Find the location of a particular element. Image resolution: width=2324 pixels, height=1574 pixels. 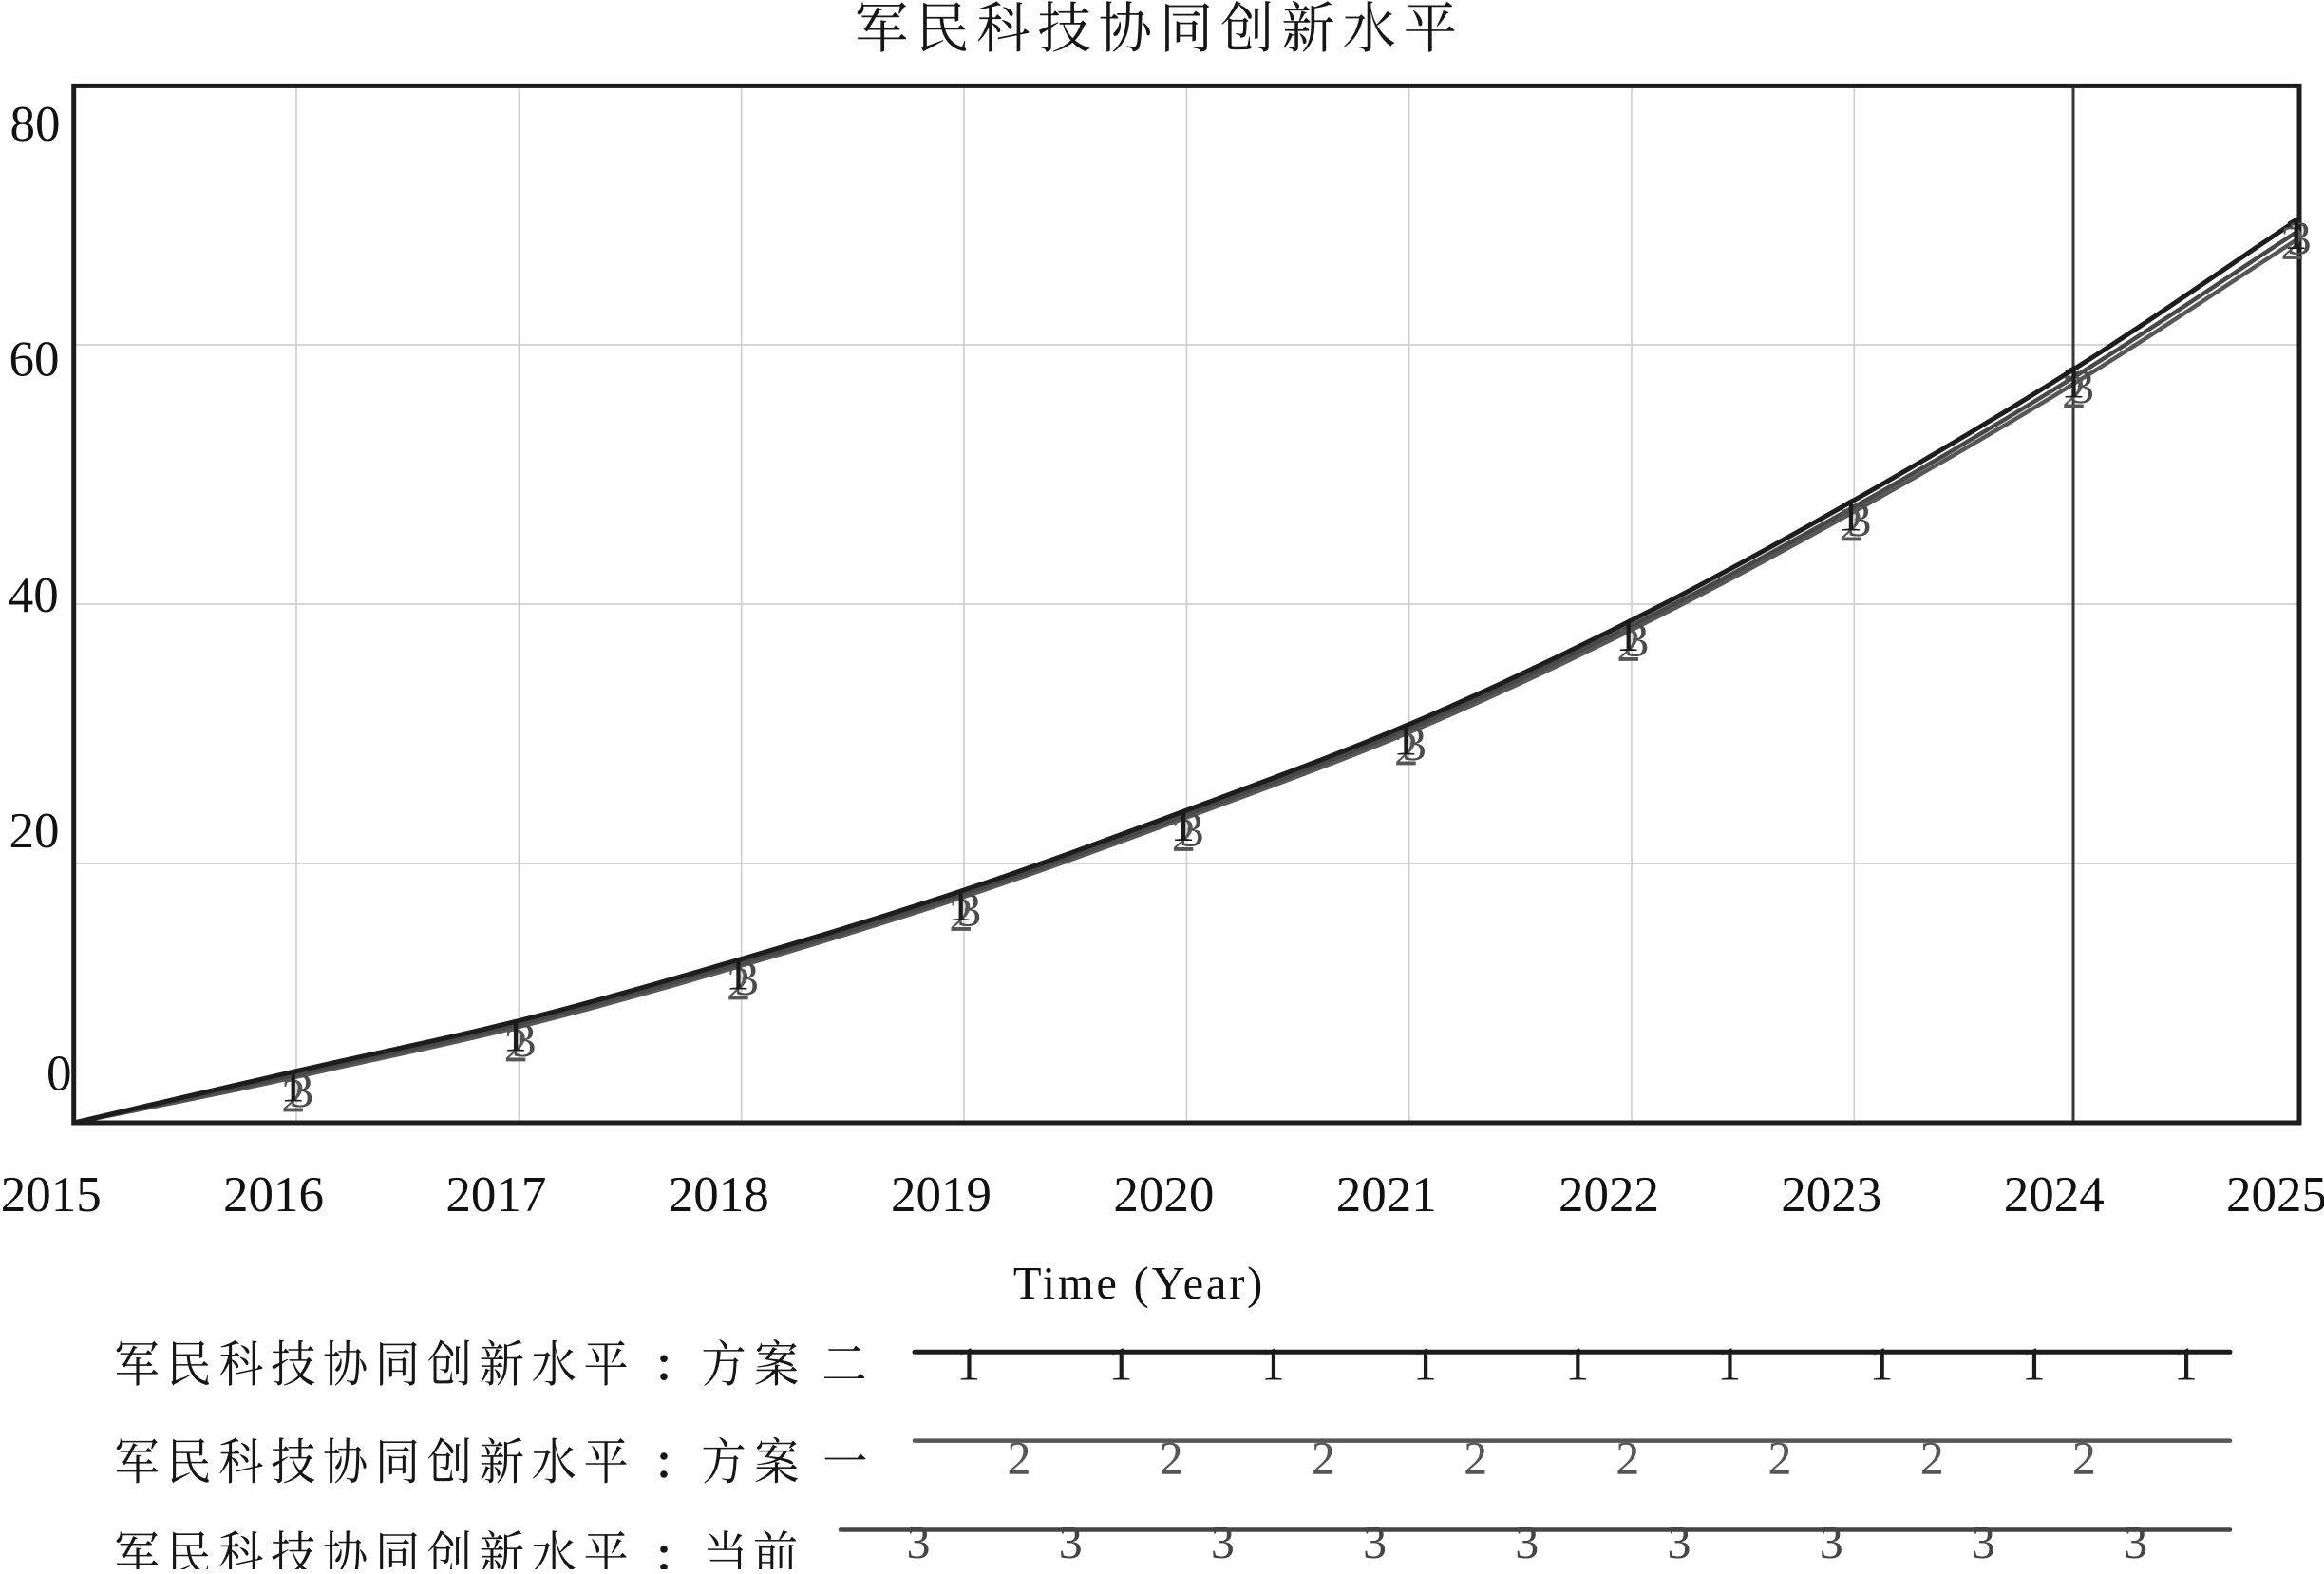

svg-text: 2018 is located at coordinates (719, 1195).